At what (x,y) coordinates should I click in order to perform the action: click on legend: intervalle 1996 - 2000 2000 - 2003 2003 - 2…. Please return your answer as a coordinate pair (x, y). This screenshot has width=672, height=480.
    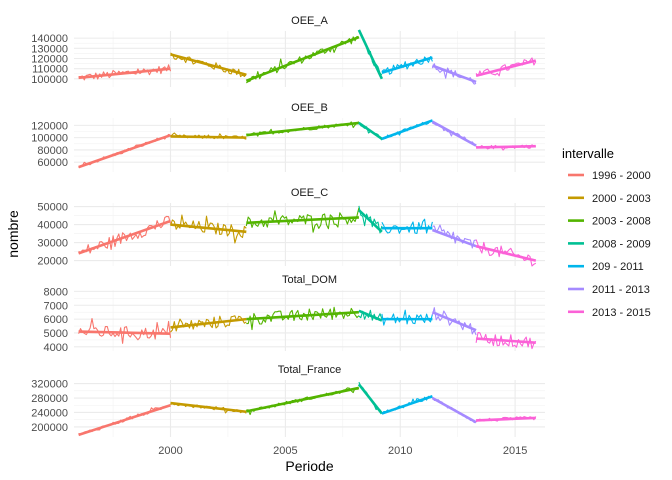
    Looking at the image, I should click on (606, 232).